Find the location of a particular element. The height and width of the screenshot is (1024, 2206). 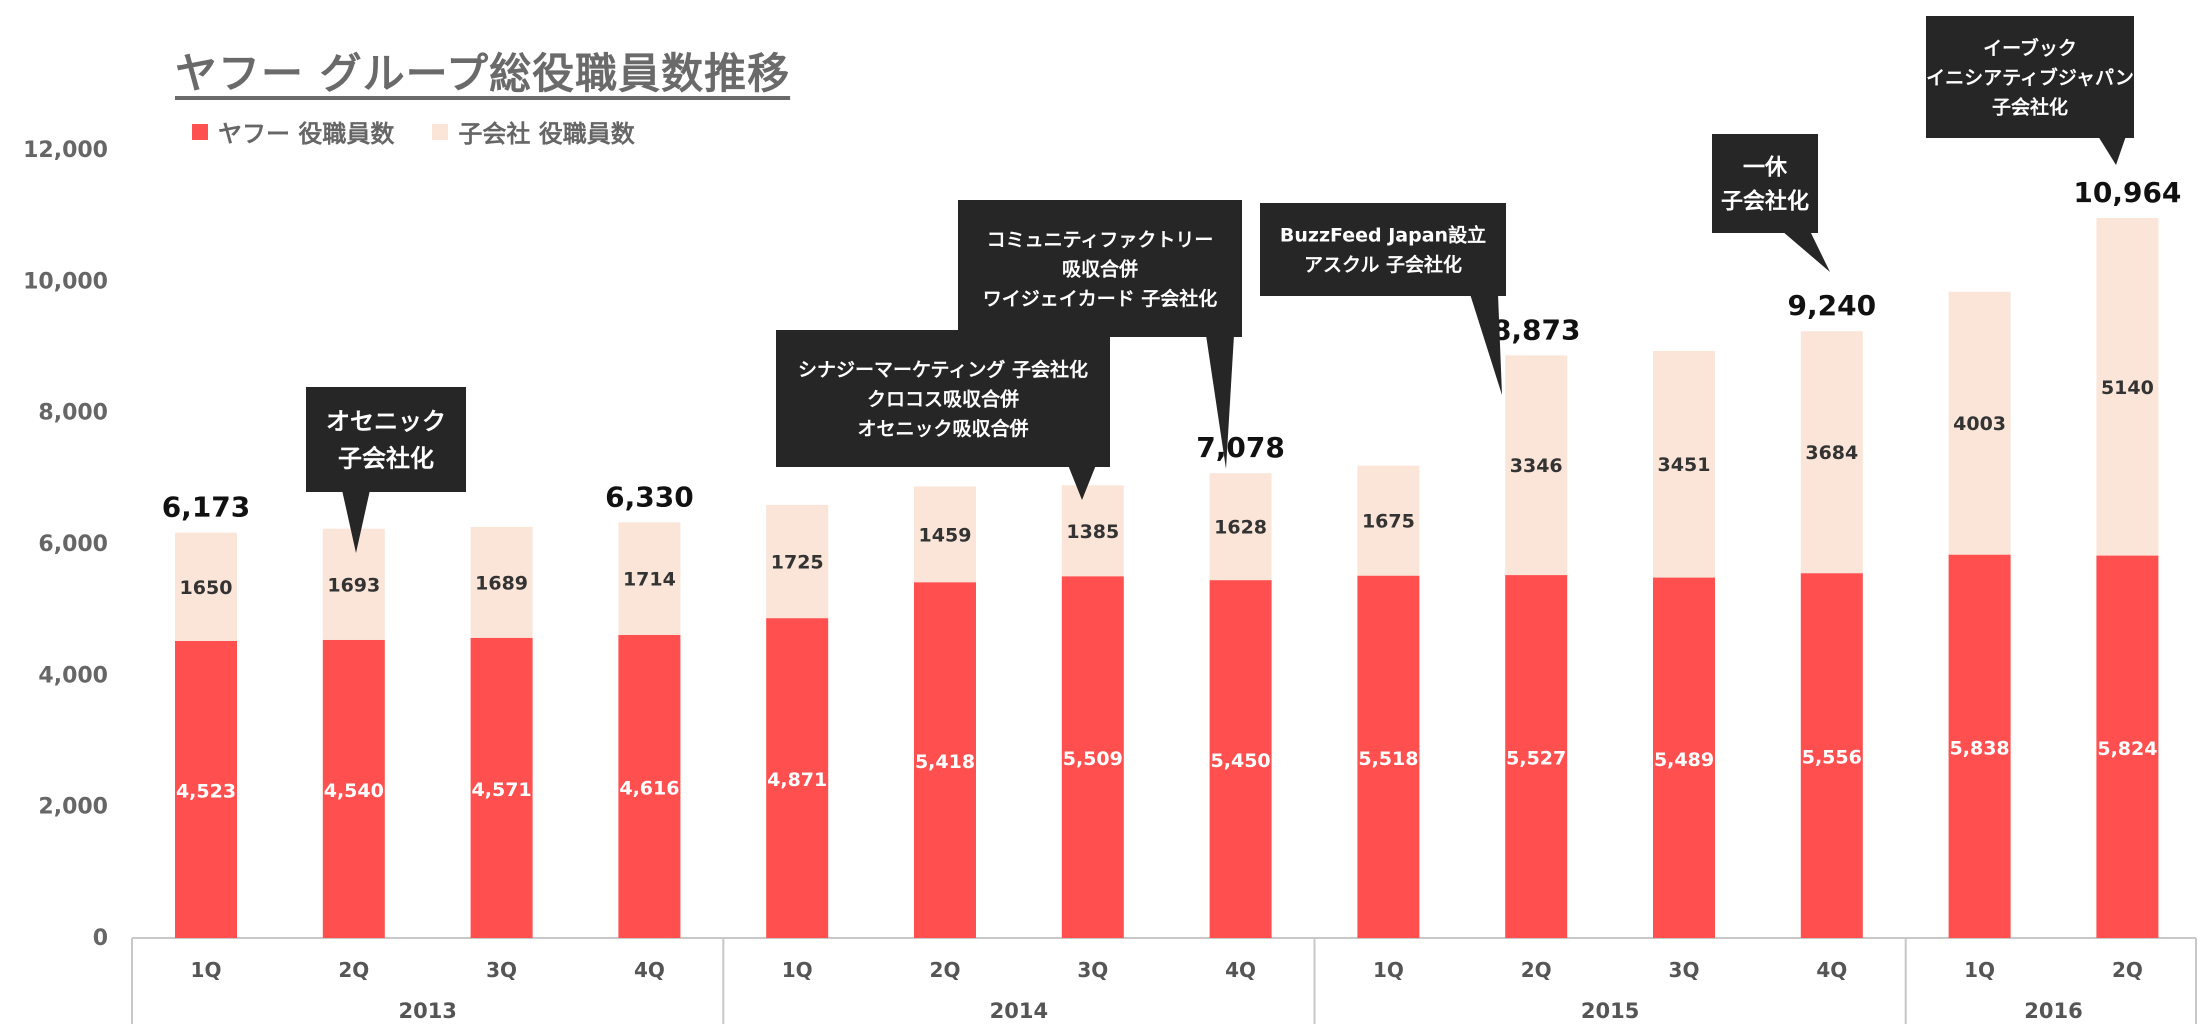

x-group-label: 2016 is located at coordinates (2053, 1011).